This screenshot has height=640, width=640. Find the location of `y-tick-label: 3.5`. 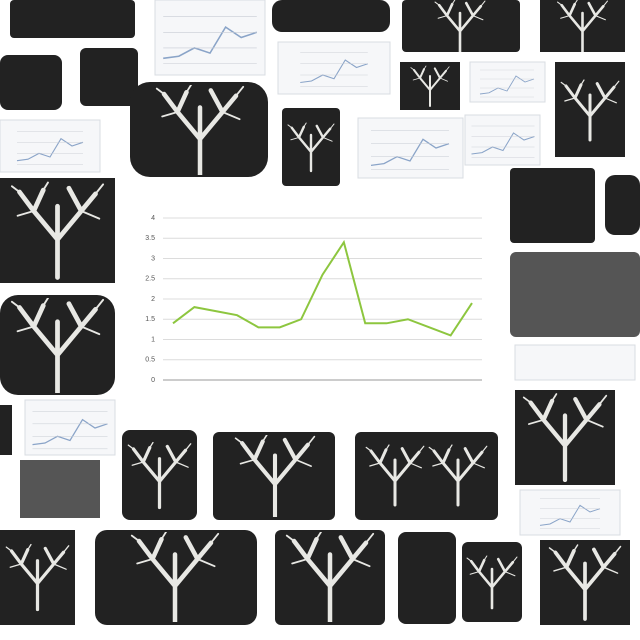

y-tick-label: 3.5 is located at coordinates (150, 238).